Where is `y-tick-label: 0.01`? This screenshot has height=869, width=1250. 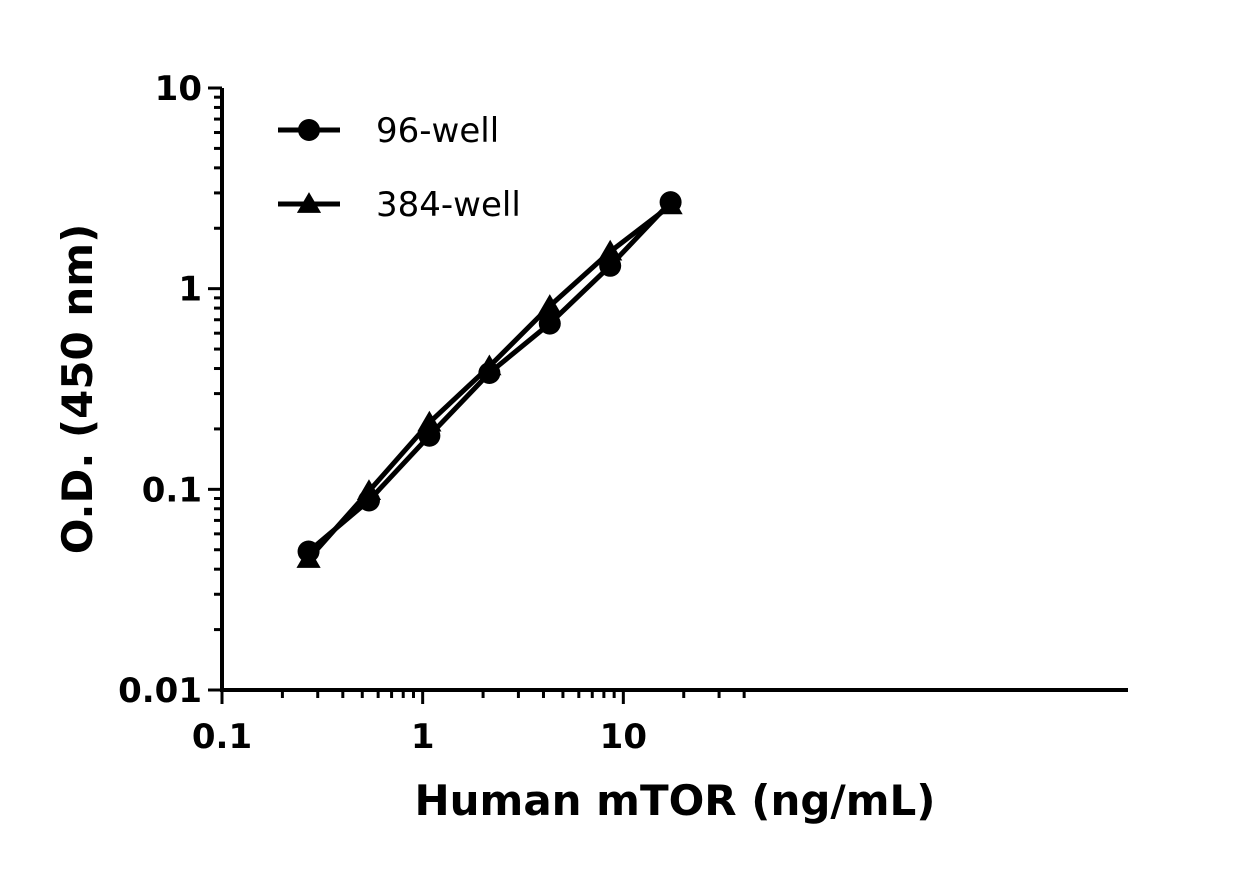
y-tick-label: 0.01 is located at coordinates (160, 691).